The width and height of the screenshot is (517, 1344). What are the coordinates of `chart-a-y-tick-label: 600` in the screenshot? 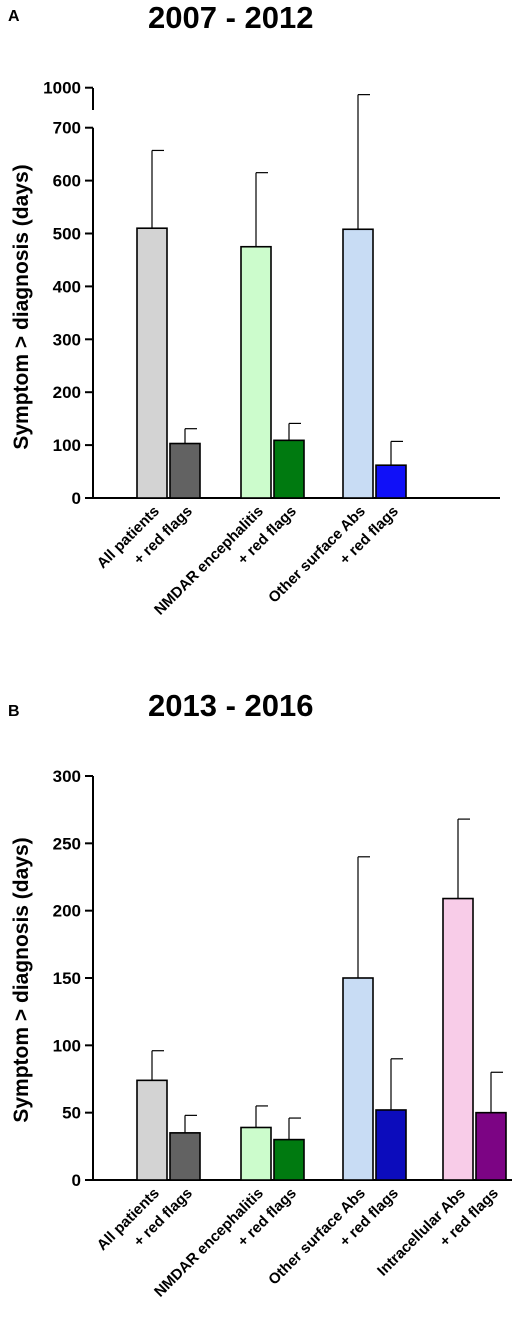 It's located at (67, 181).